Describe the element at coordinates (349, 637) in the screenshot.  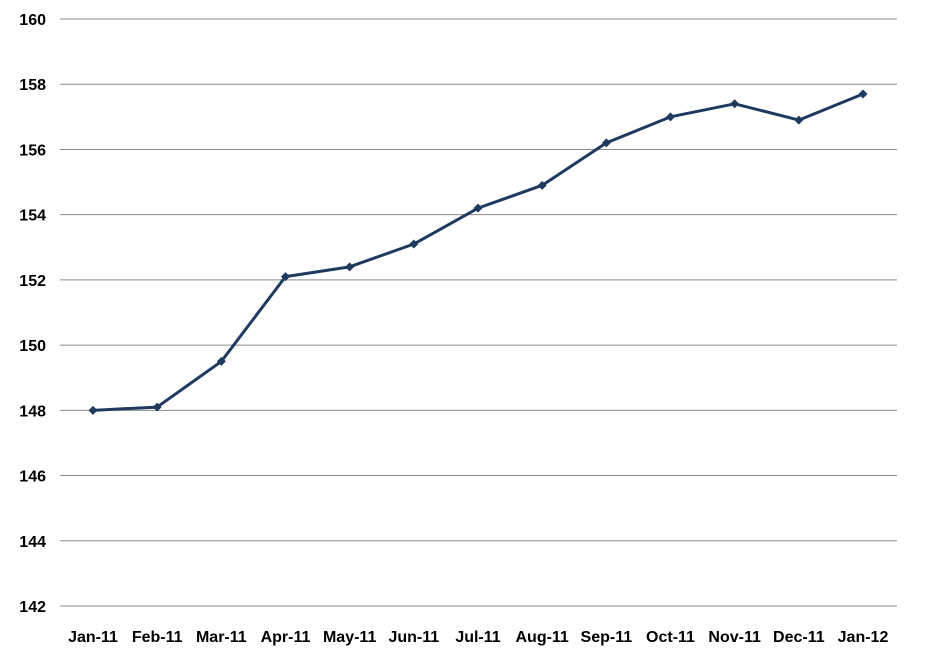
I see `x-tick-label: May-11` at that location.